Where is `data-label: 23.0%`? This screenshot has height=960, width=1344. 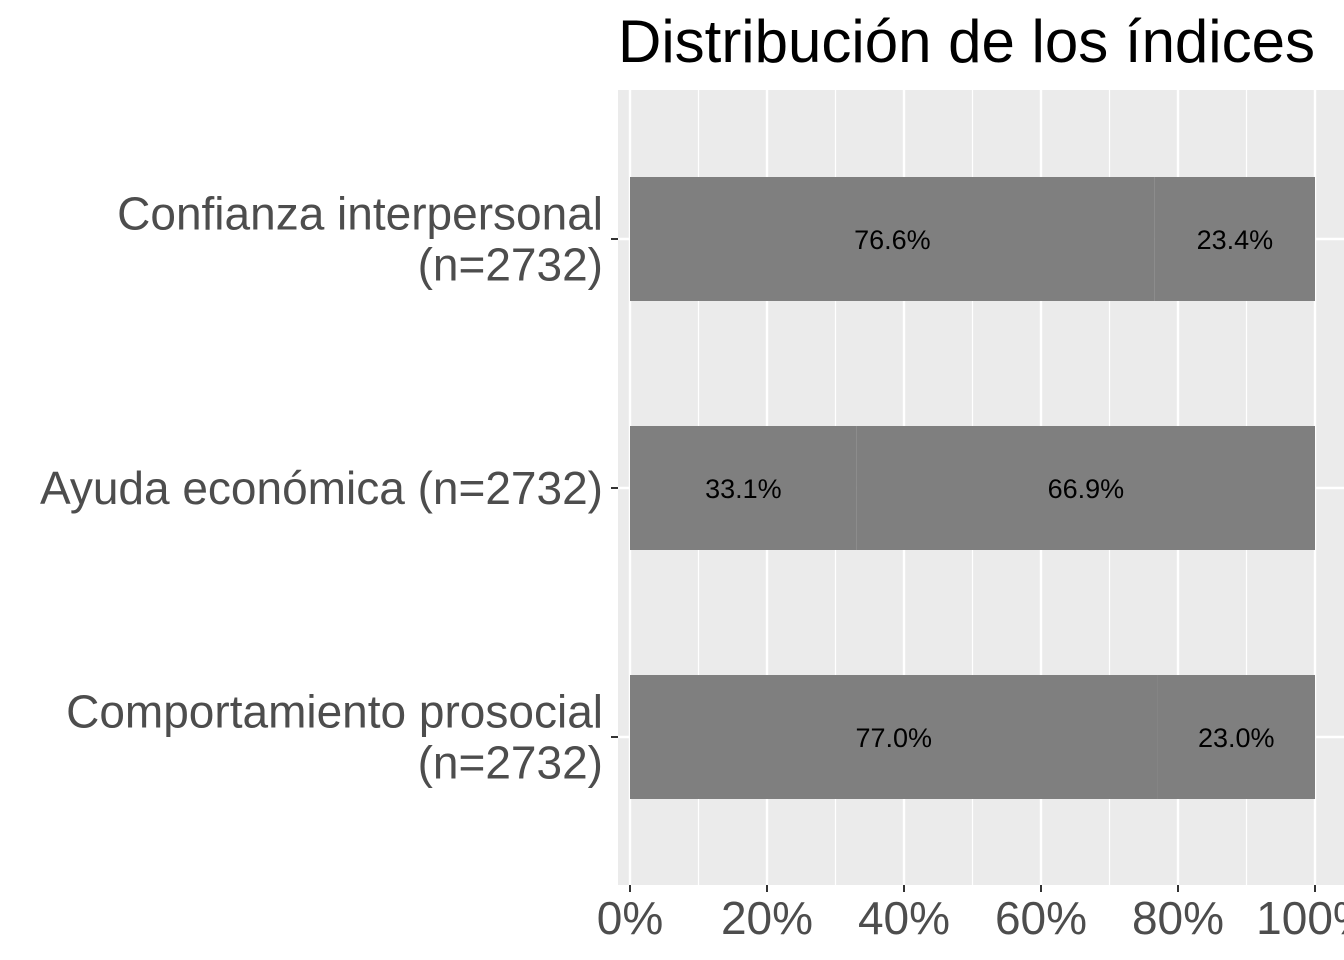 data-label: 23.0% is located at coordinates (1236, 738).